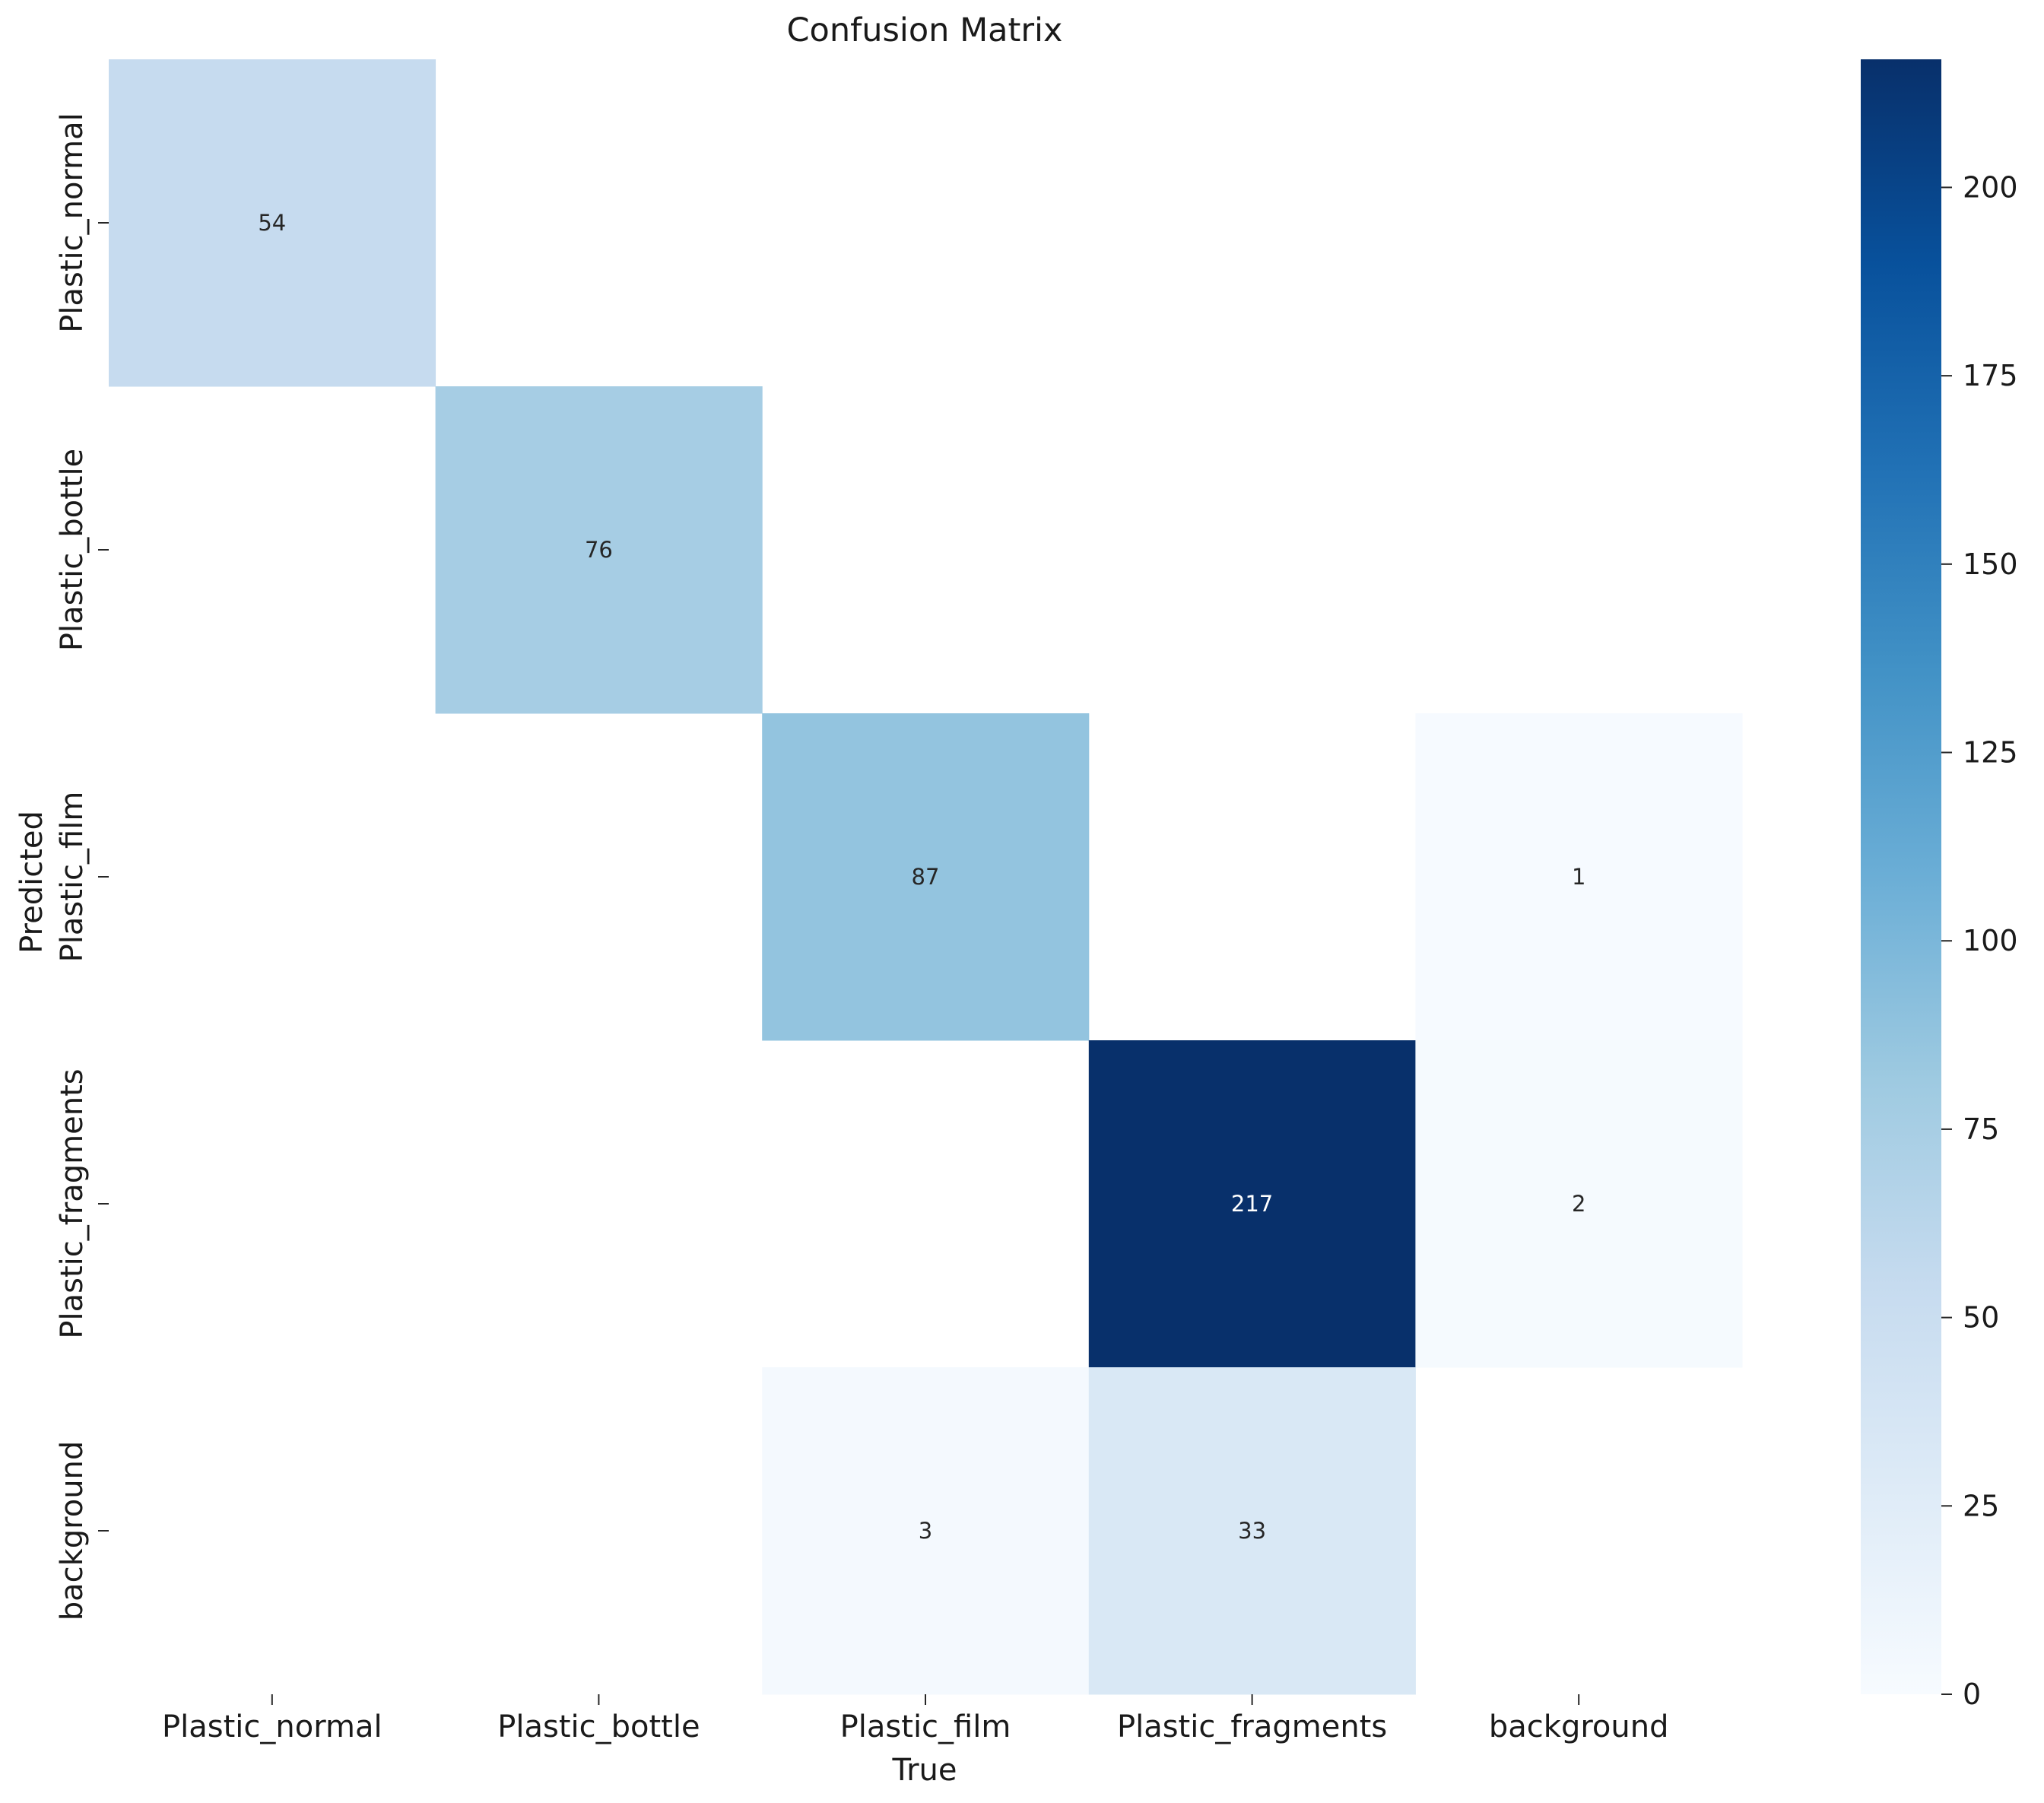 The image size is (2044, 1803). I want to click on heatmap-cell-plastic-film-background, so click(1579, 877).